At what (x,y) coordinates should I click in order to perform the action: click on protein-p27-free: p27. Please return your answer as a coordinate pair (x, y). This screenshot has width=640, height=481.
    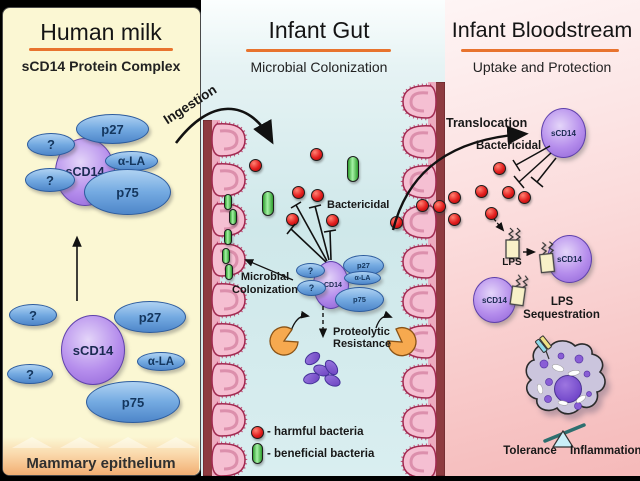
    Looking at the image, I should click on (150, 317).